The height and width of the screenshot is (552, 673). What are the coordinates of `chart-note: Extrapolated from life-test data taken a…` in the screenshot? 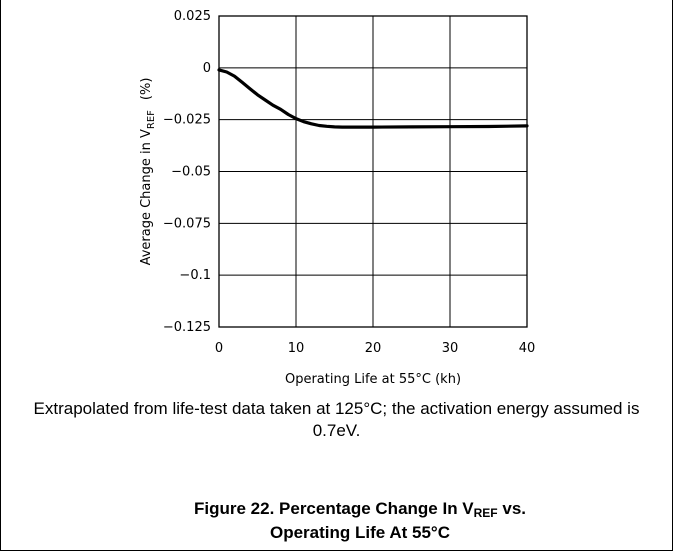 It's located at (336, 419).